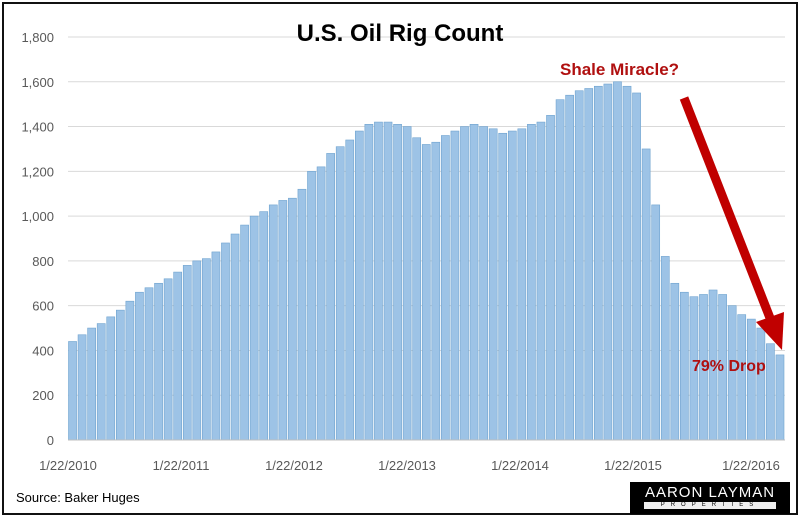 This screenshot has height=517, width=800. What do you see at coordinates (43, 350) in the screenshot?
I see `y-tick-label: 400` at bounding box center [43, 350].